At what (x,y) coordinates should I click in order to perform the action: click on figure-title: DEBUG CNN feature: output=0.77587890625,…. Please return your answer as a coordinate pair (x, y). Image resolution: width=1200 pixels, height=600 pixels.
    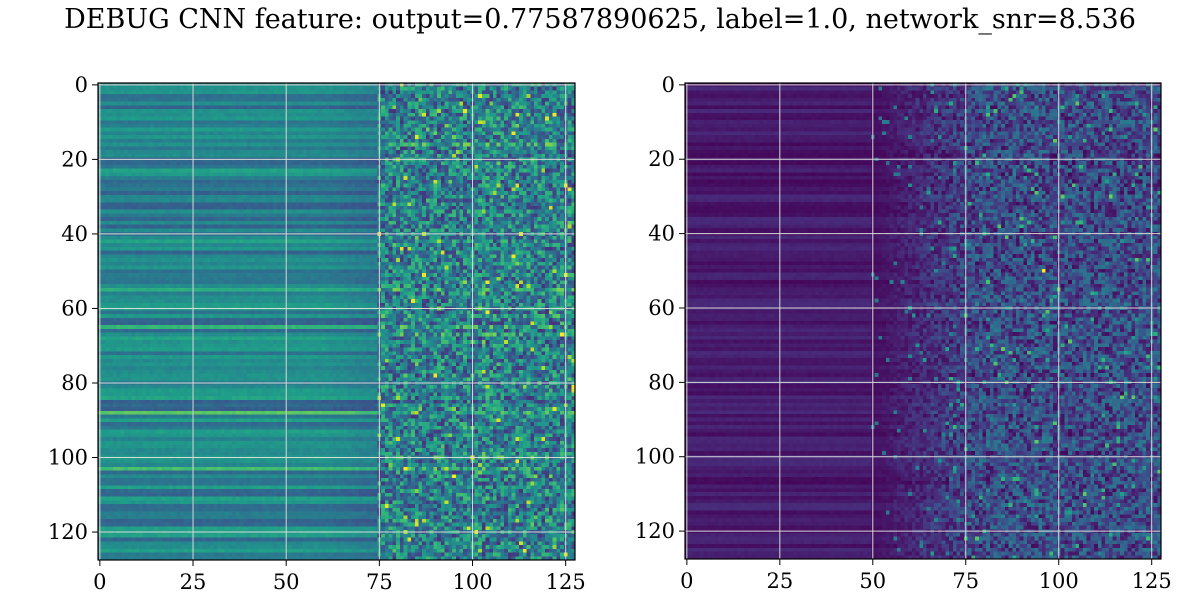
    Looking at the image, I should click on (600, 19).